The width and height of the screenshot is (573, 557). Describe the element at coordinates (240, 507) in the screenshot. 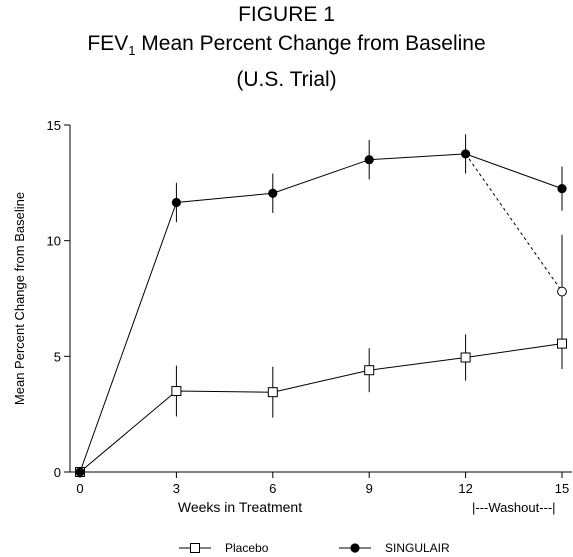

I see `x-axis-label: Weeks in Treatment` at that location.